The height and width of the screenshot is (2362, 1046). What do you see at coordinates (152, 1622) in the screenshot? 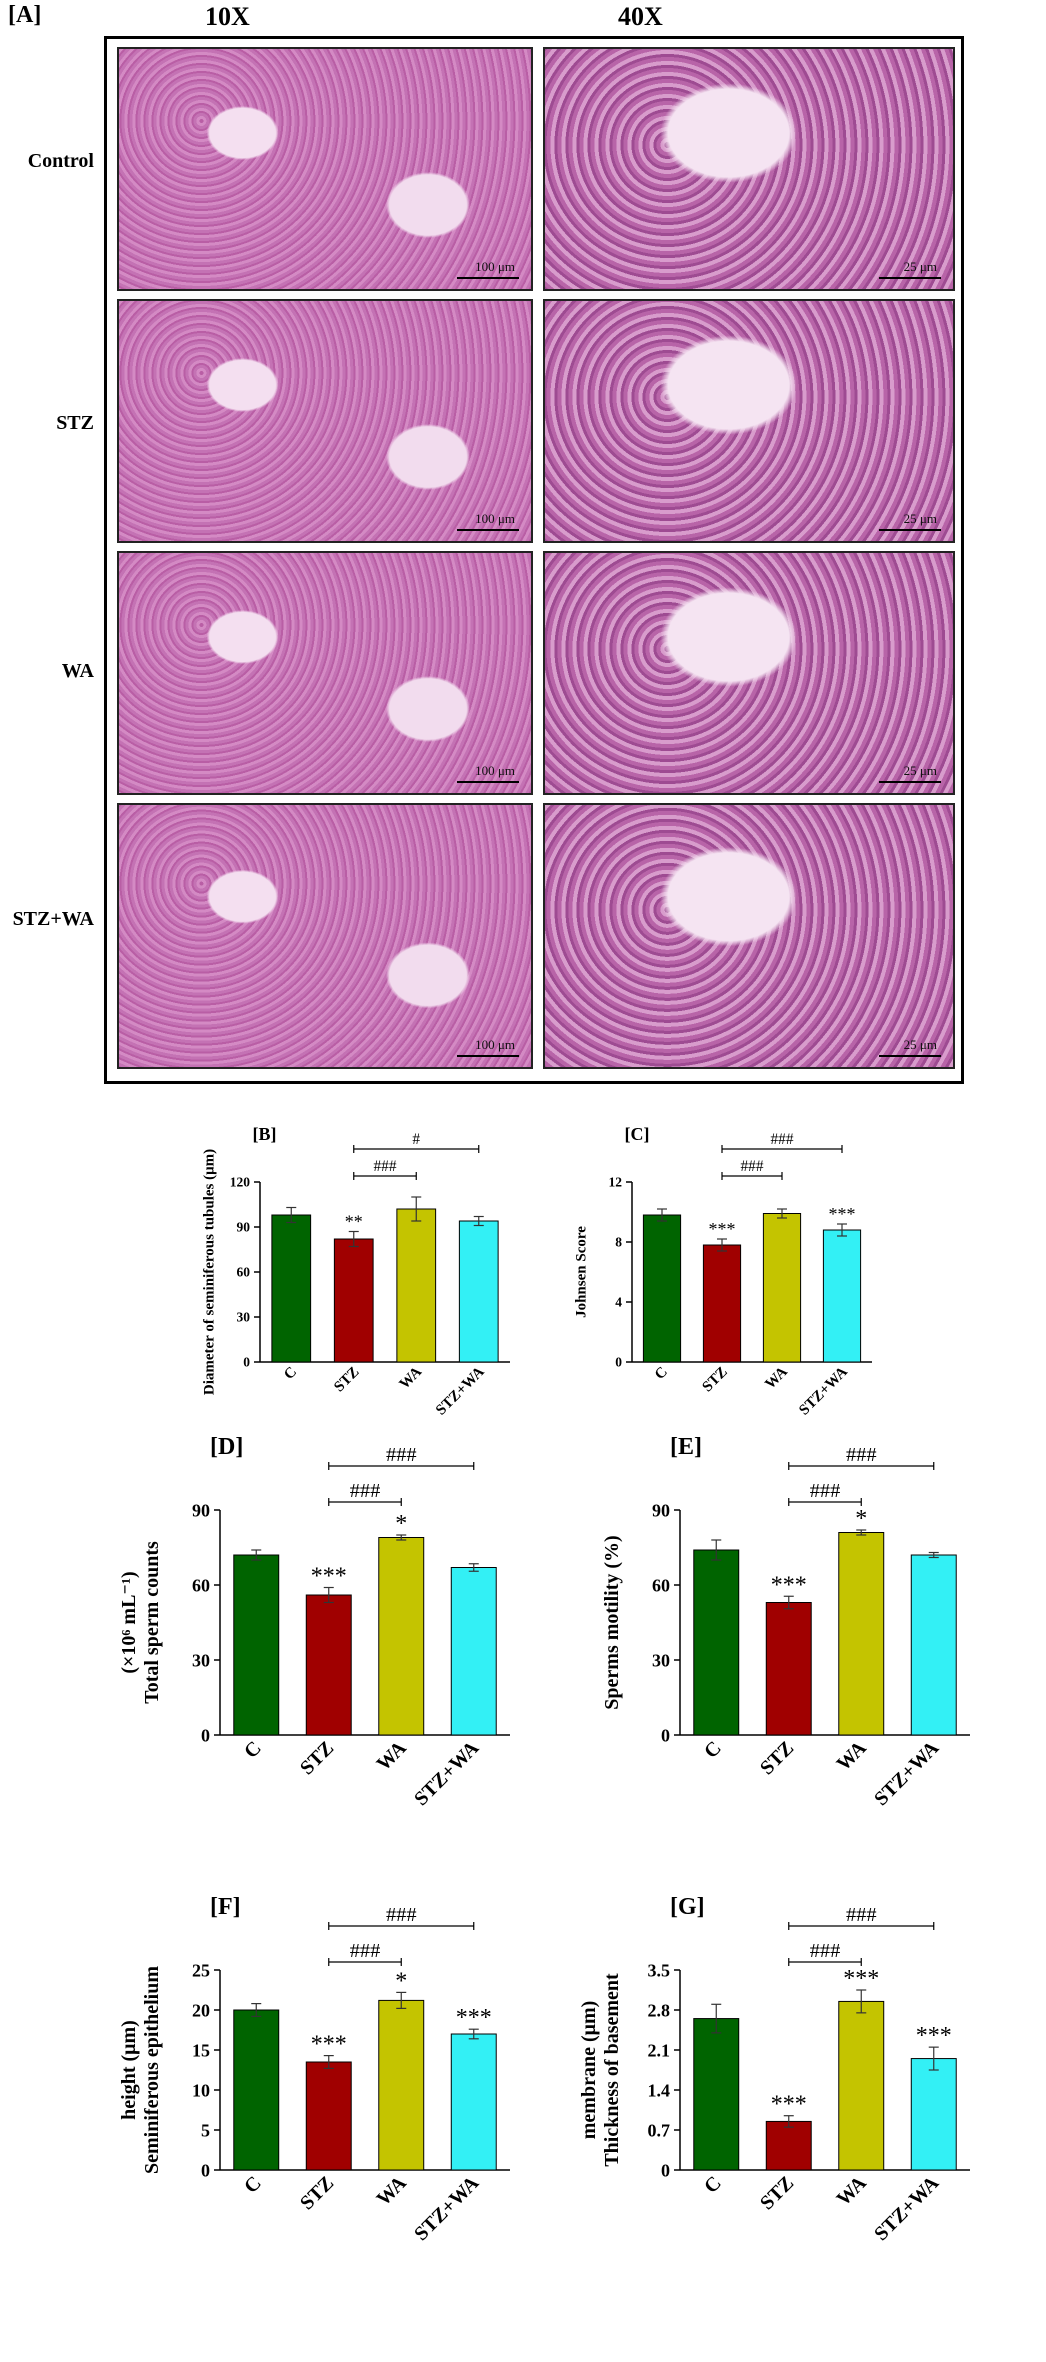
I see `y-axis-label: Total sperm counts` at bounding box center [152, 1622].